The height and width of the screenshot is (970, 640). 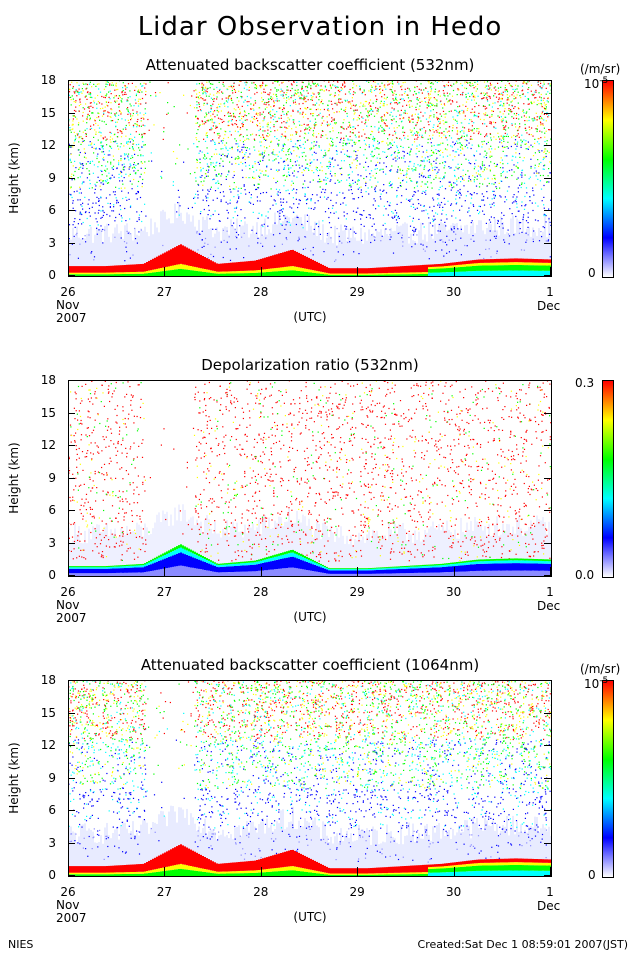 What do you see at coordinates (20, 944) in the screenshot?
I see `footer-org: NIES` at bounding box center [20, 944].